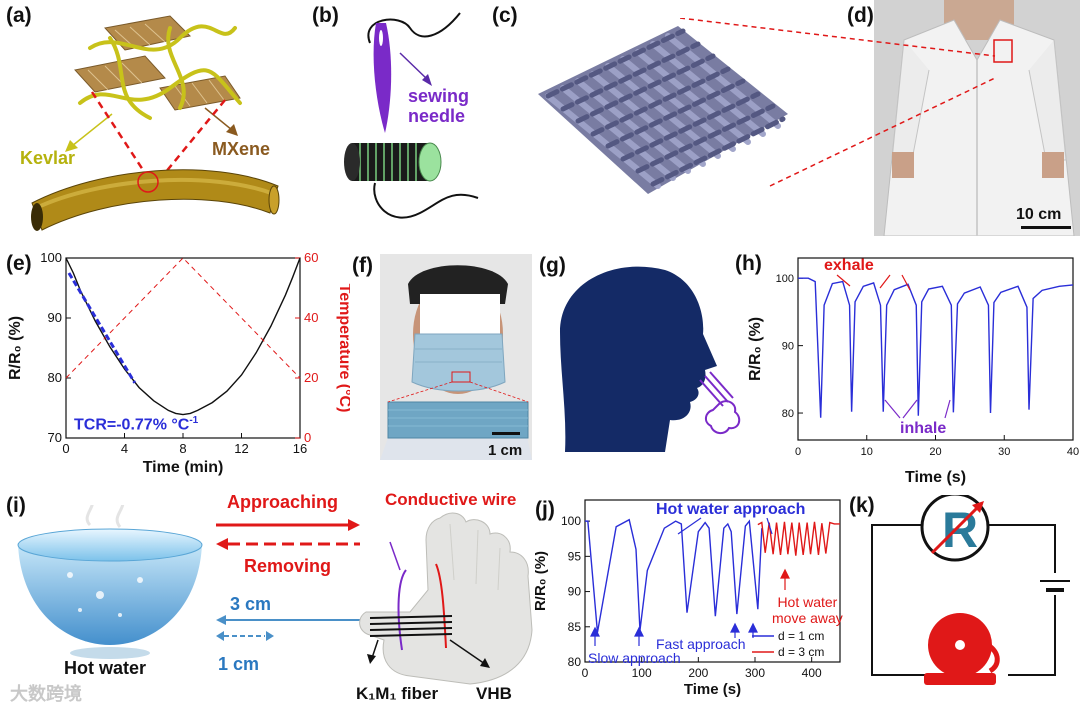 The width and height of the screenshot is (1080, 706). What do you see at coordinates (867, 452) in the screenshot?
I see `x-tick-label: 10` at bounding box center [867, 452].